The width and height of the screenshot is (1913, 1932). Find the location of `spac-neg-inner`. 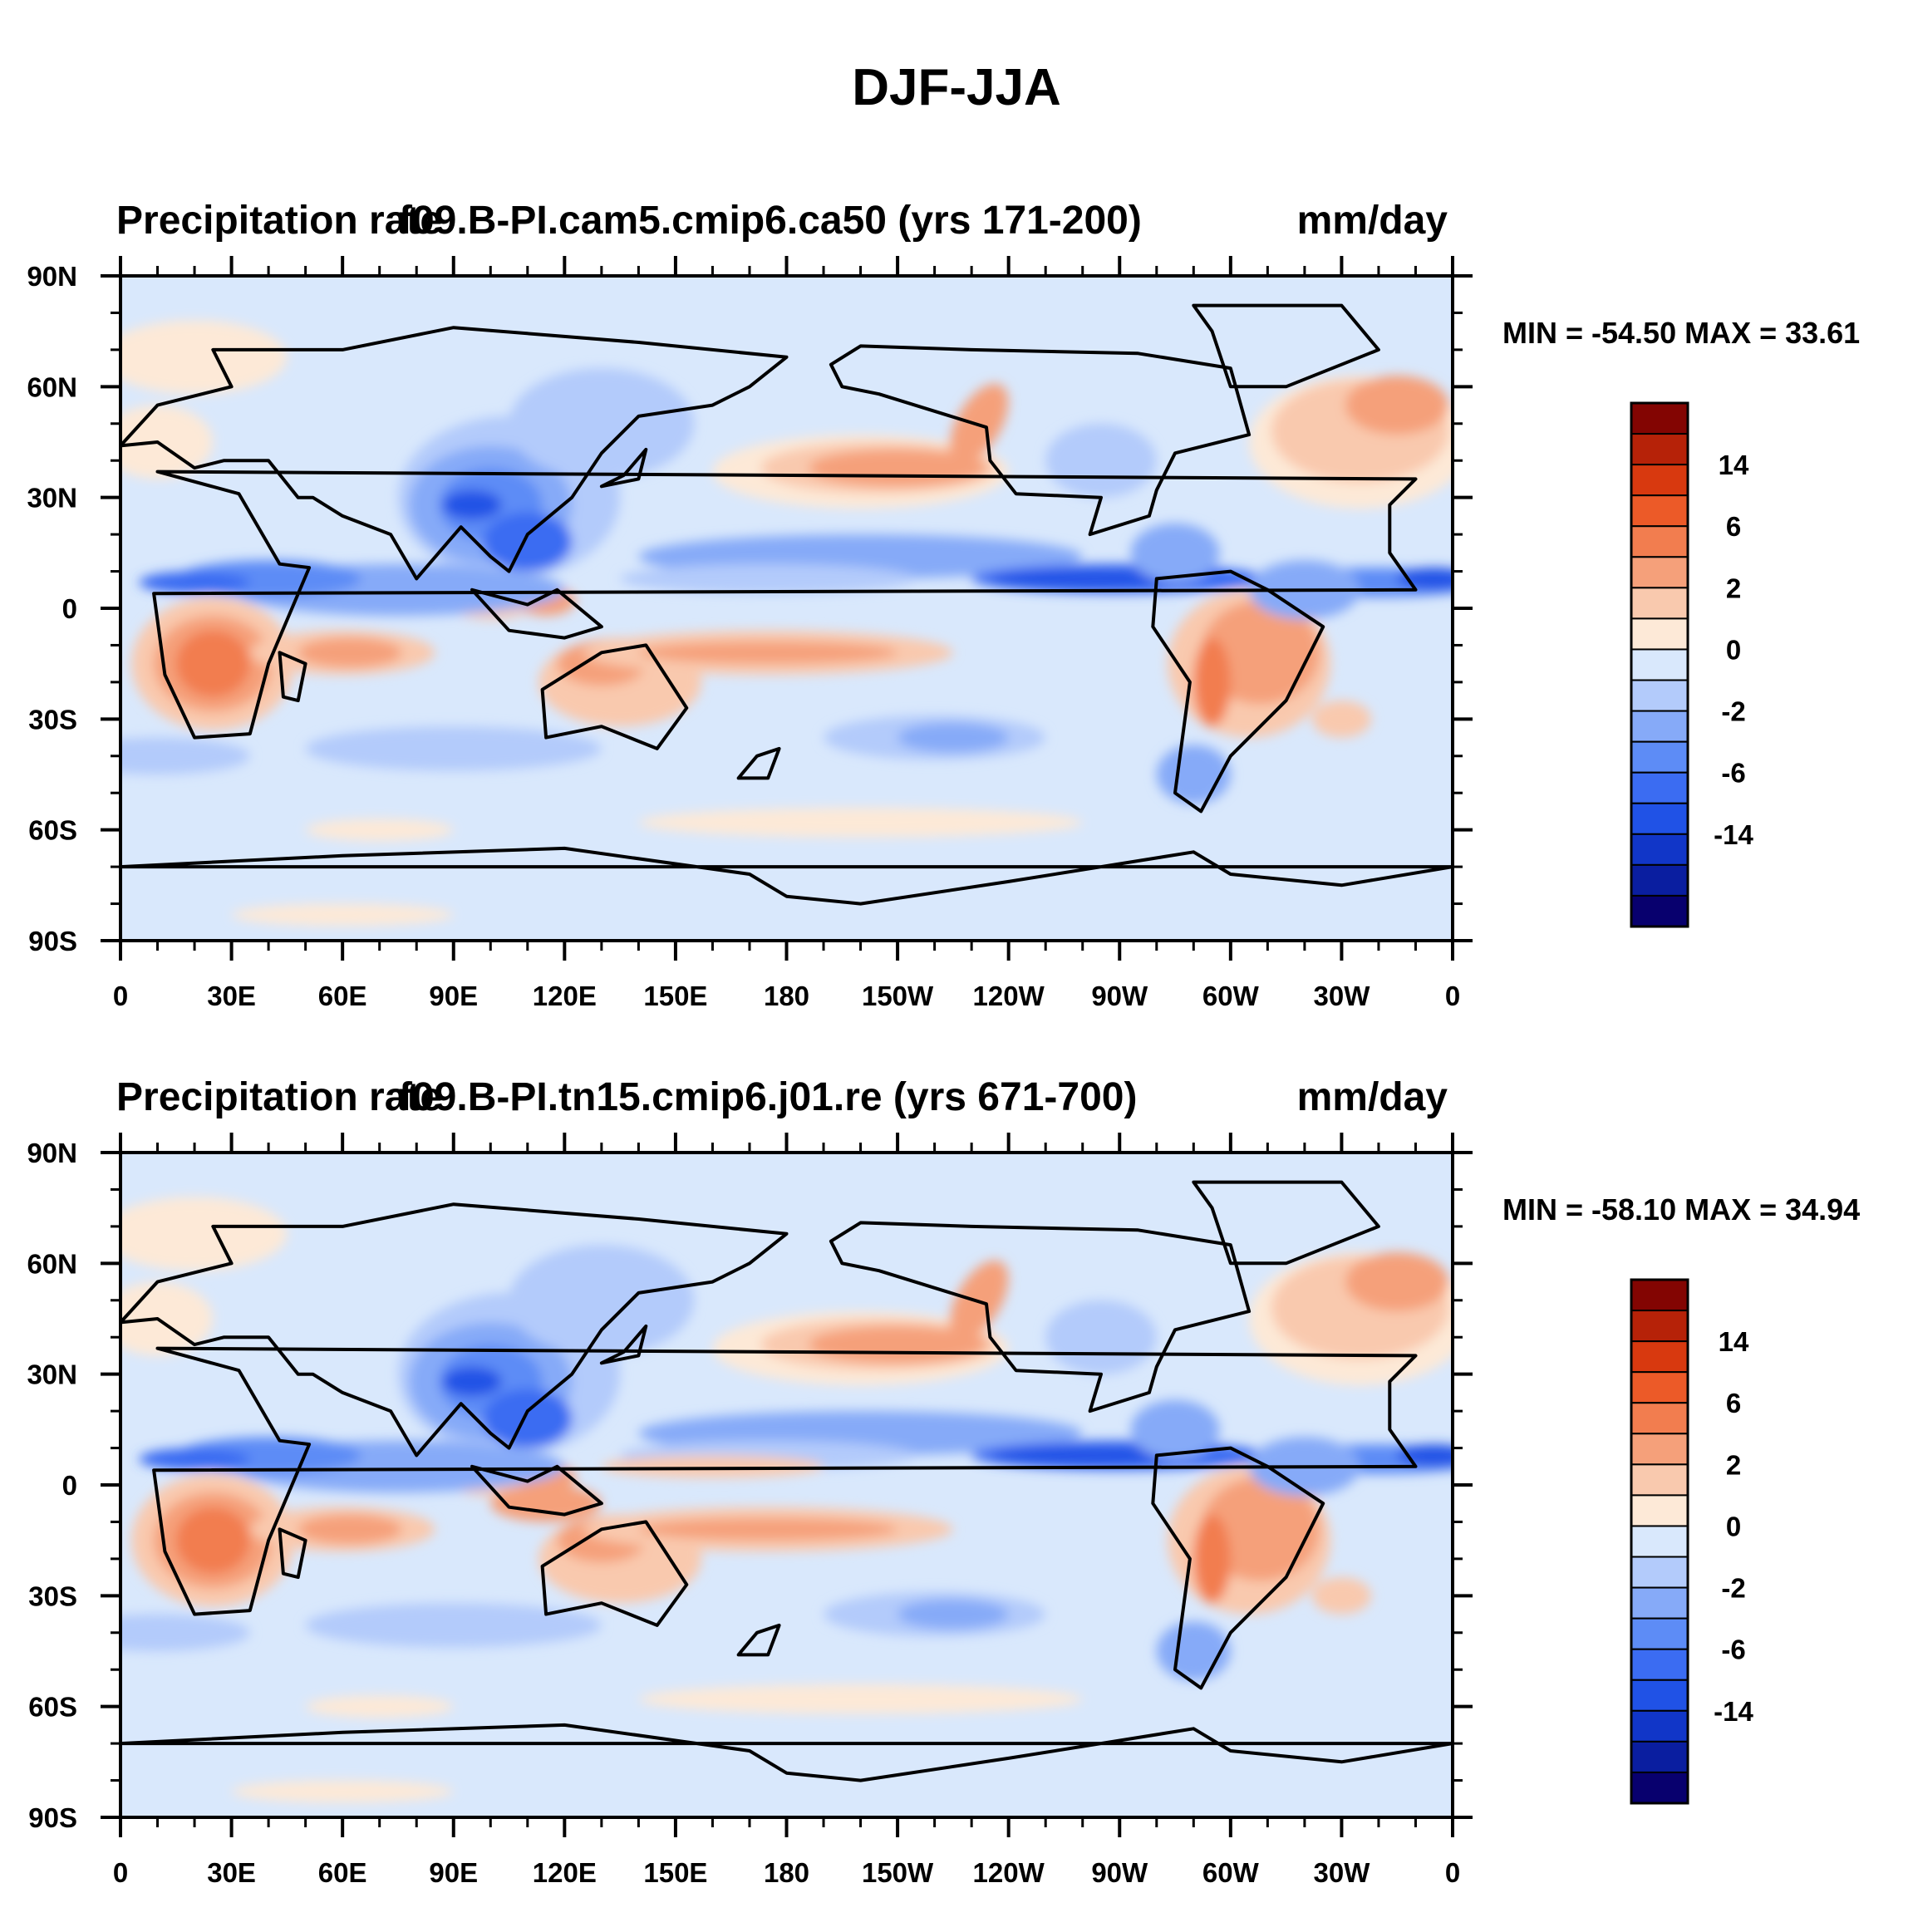

spac-neg-inner is located at coordinates (953, 1614).